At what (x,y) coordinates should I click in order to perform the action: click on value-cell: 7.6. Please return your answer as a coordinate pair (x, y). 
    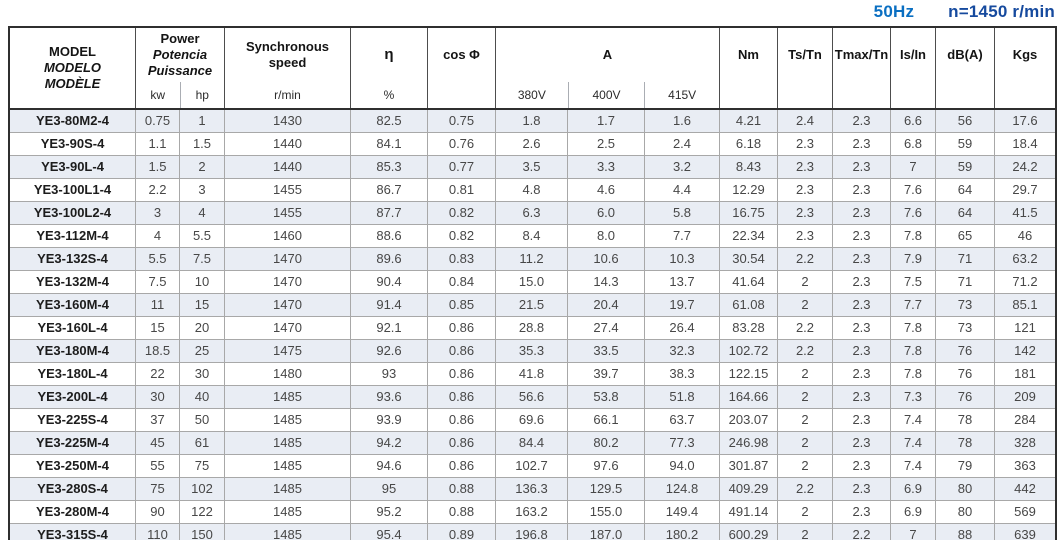
    Looking at the image, I should click on (912, 190).